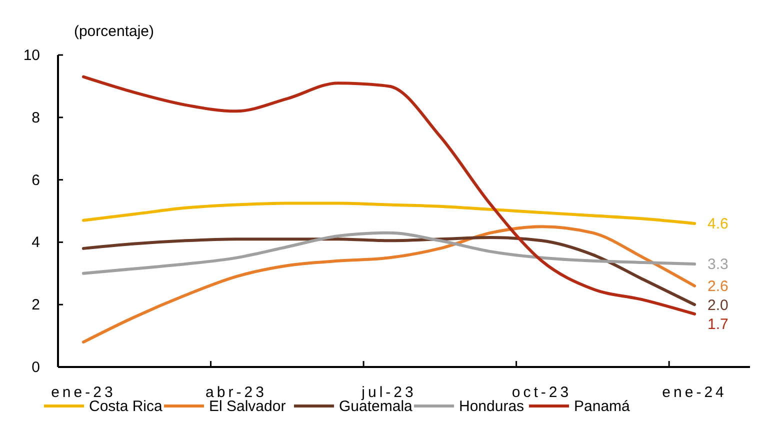  What do you see at coordinates (126, 406) in the screenshot?
I see `legend-label: Costa Rica` at bounding box center [126, 406].